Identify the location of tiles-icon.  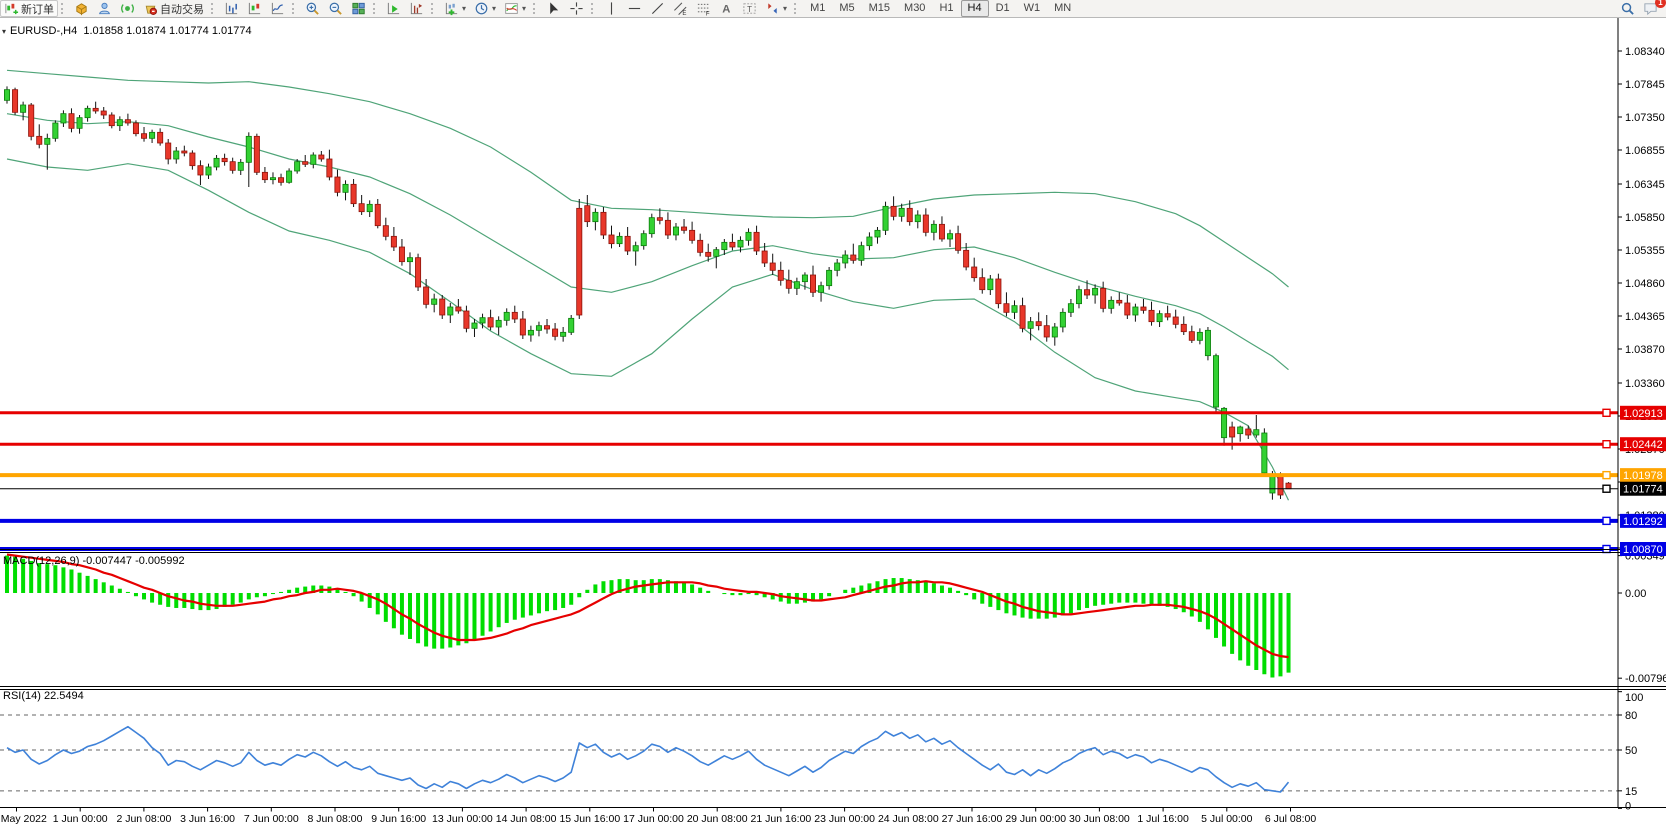
(358, 8).